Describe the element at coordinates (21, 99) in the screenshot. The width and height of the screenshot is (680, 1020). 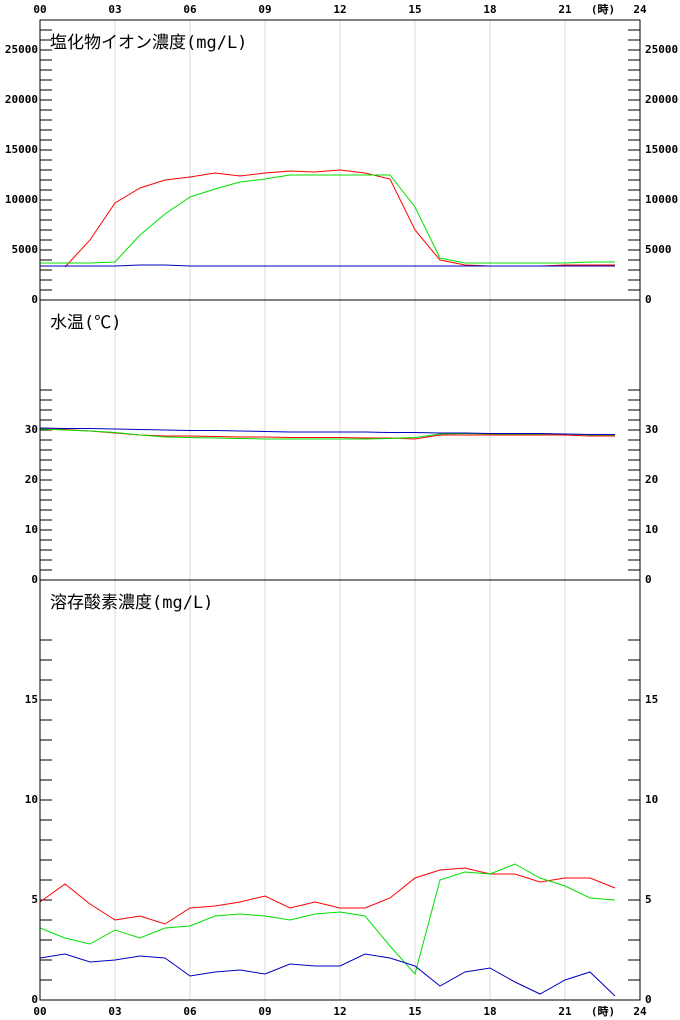
I see `y-tick-label-left: 20000` at that location.